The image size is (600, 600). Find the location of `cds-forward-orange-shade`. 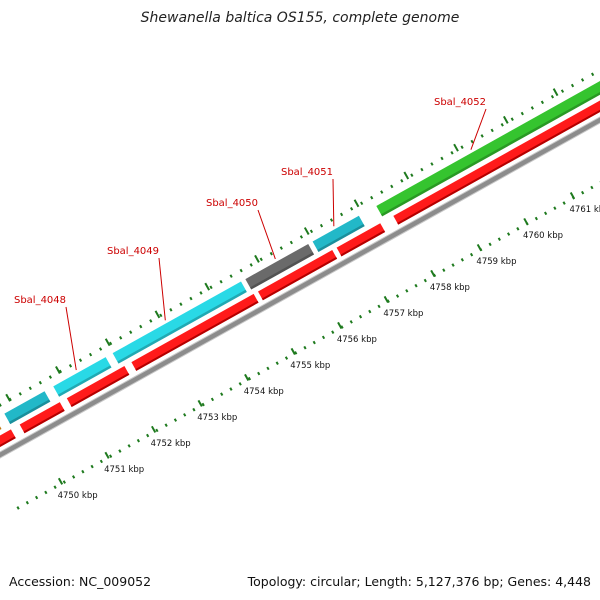

cds-forward-orange-shade is located at coordinates (1, 428).